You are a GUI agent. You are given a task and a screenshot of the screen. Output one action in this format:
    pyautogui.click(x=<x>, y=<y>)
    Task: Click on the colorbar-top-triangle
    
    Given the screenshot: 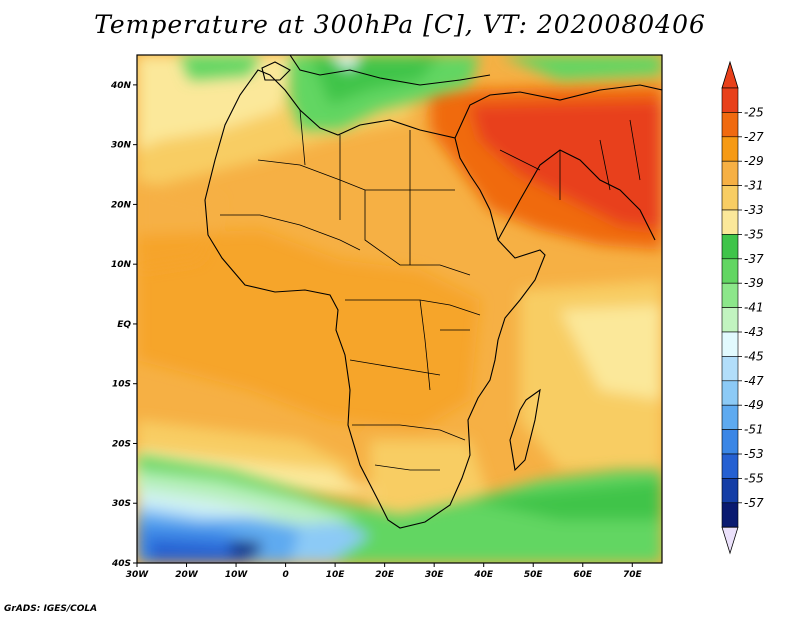 What is the action you would take?
    pyautogui.click(x=730, y=74)
    